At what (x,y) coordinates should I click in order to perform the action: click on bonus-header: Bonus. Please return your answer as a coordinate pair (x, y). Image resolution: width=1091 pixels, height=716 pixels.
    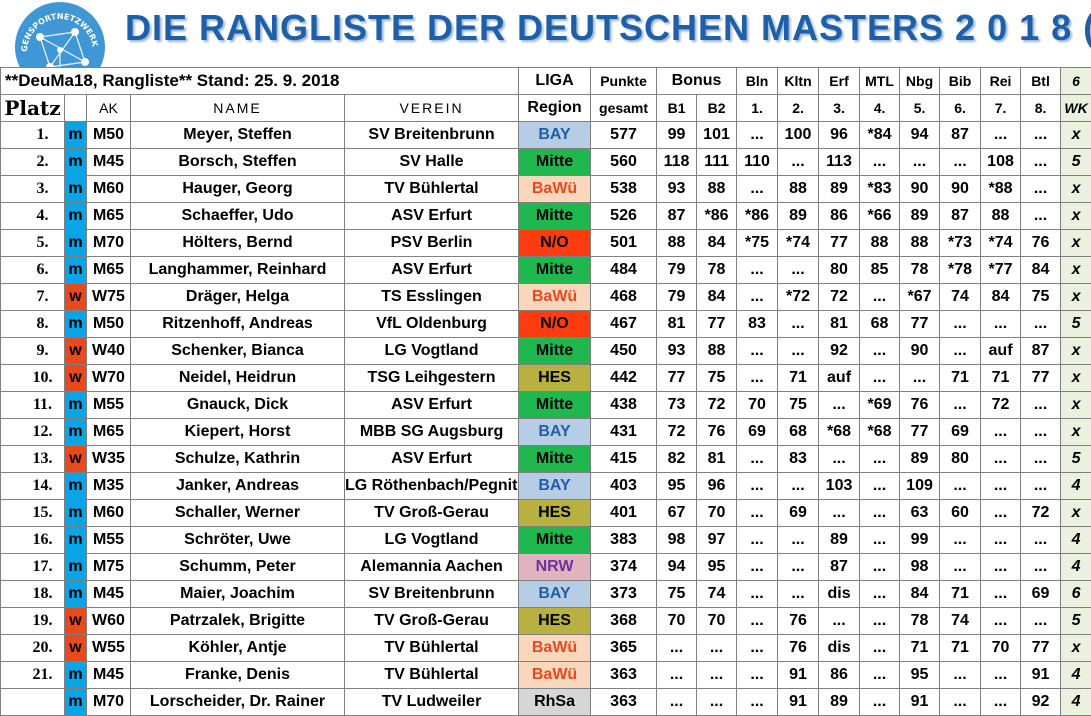
    Looking at the image, I should click on (697, 81).